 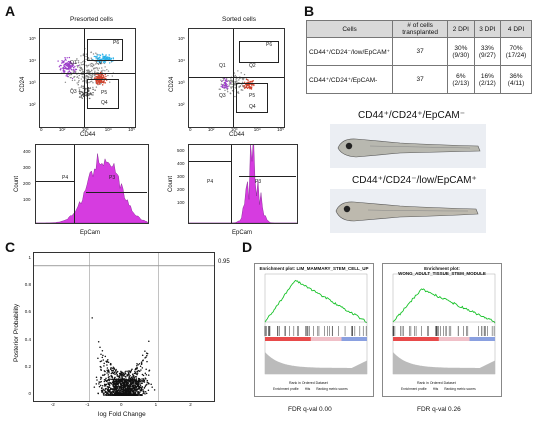 I want to click on volcano-xtick: 2, so click(x=190, y=404).